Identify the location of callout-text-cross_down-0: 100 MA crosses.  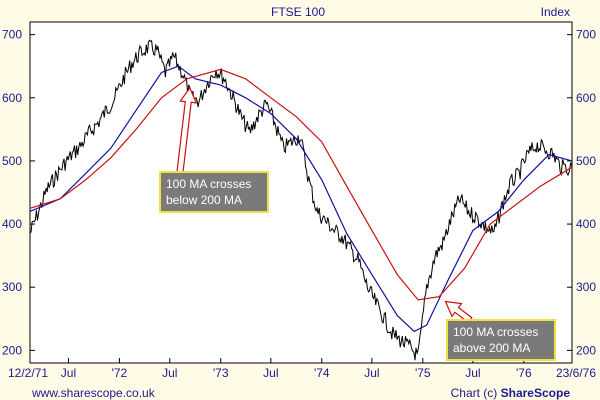
(208, 184).